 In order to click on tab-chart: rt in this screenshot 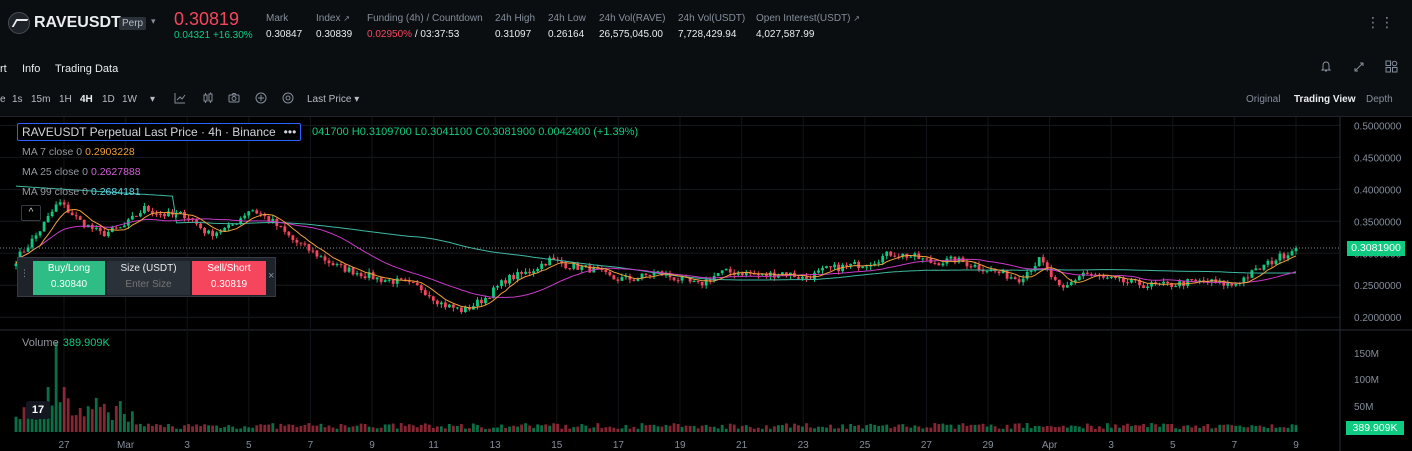, I will do `click(3, 69)`.